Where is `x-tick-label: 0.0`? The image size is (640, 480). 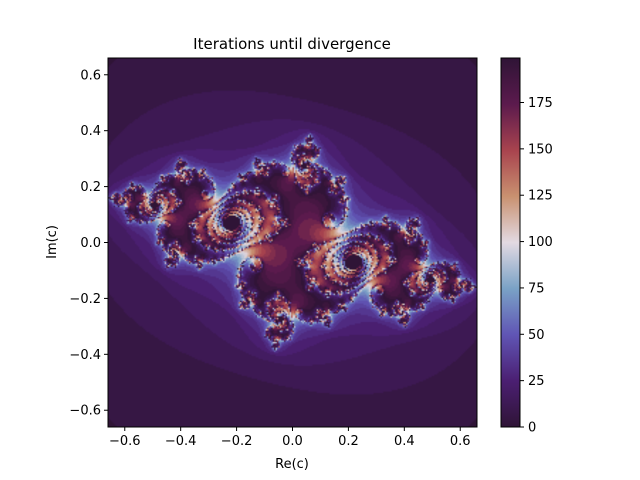
x-tick-label: 0.0 is located at coordinates (292, 441).